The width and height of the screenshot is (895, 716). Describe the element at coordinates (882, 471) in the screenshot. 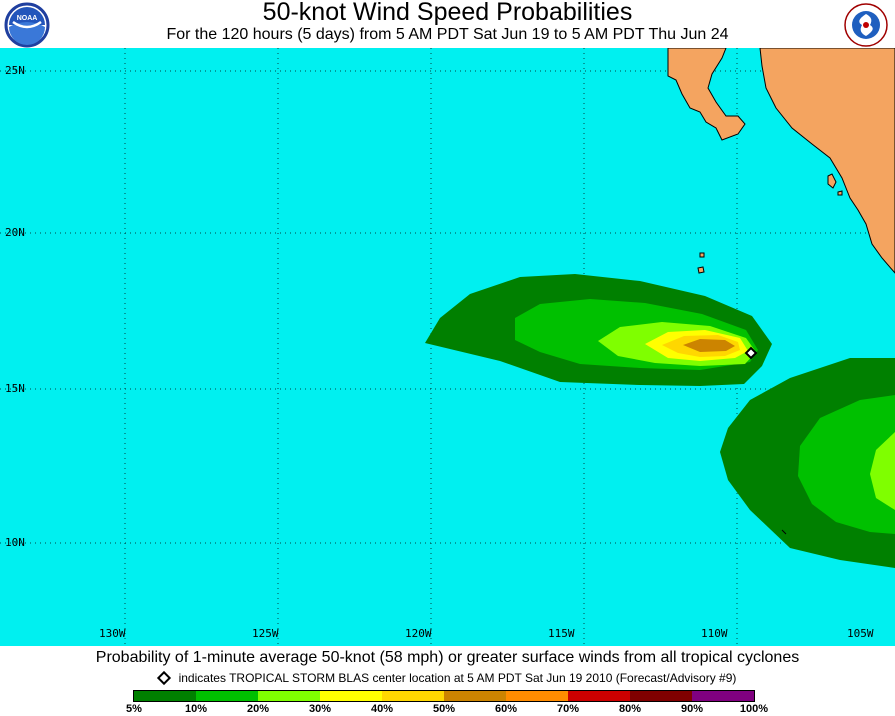

I see `southeast-swath-20pct` at that location.